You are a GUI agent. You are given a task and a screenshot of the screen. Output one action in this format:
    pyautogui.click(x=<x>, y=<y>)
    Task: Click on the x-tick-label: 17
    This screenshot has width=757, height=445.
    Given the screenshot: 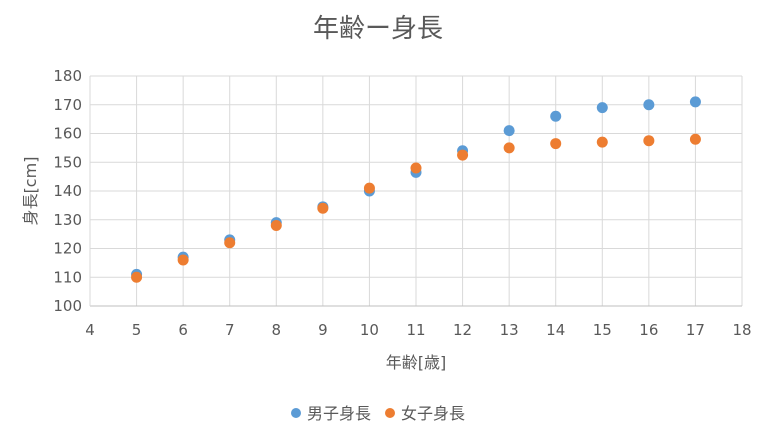 What is the action you would take?
    pyautogui.click(x=695, y=330)
    